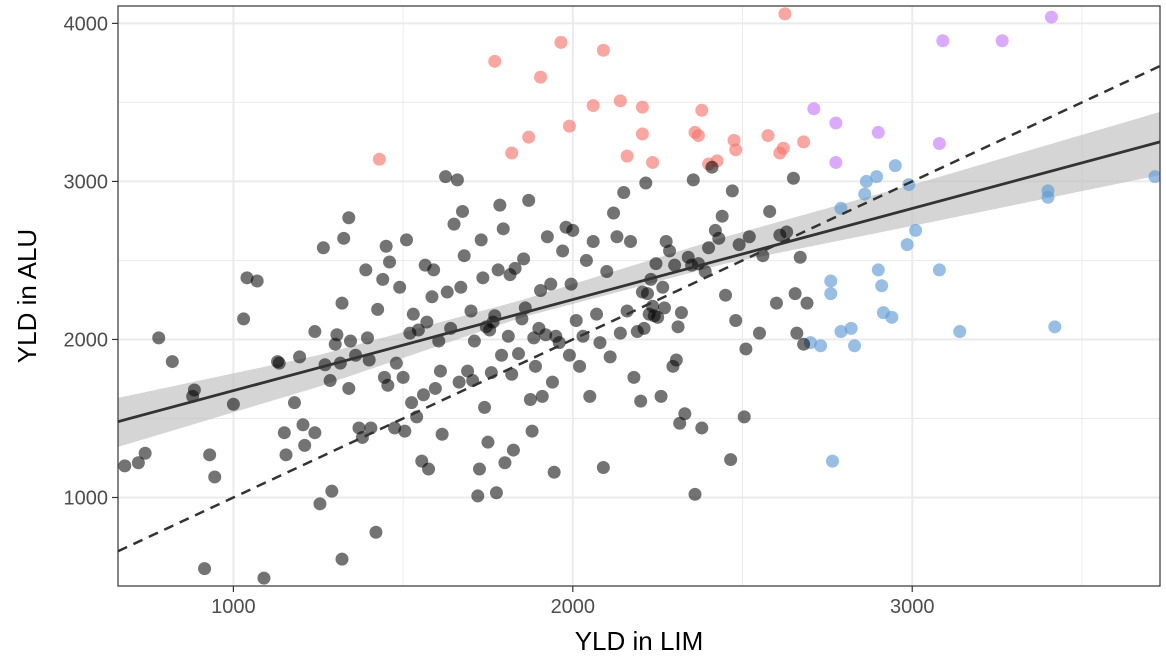  Describe the element at coordinates (912, 607) in the screenshot. I see `x-tick-label: 3000` at that location.